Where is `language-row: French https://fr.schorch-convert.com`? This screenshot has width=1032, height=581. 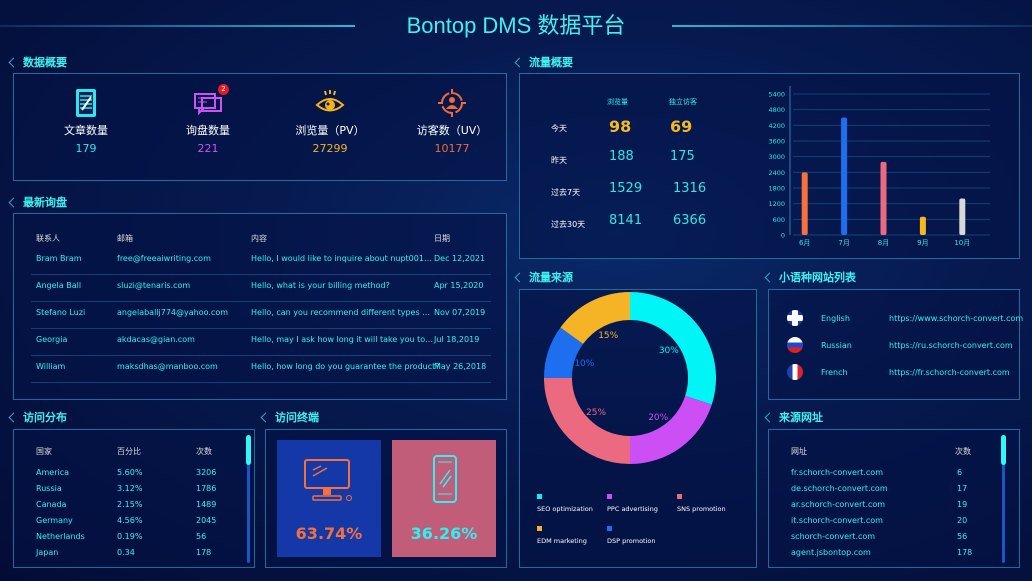 language-row: French https://fr.schorch-convert.com is located at coordinates (894, 373).